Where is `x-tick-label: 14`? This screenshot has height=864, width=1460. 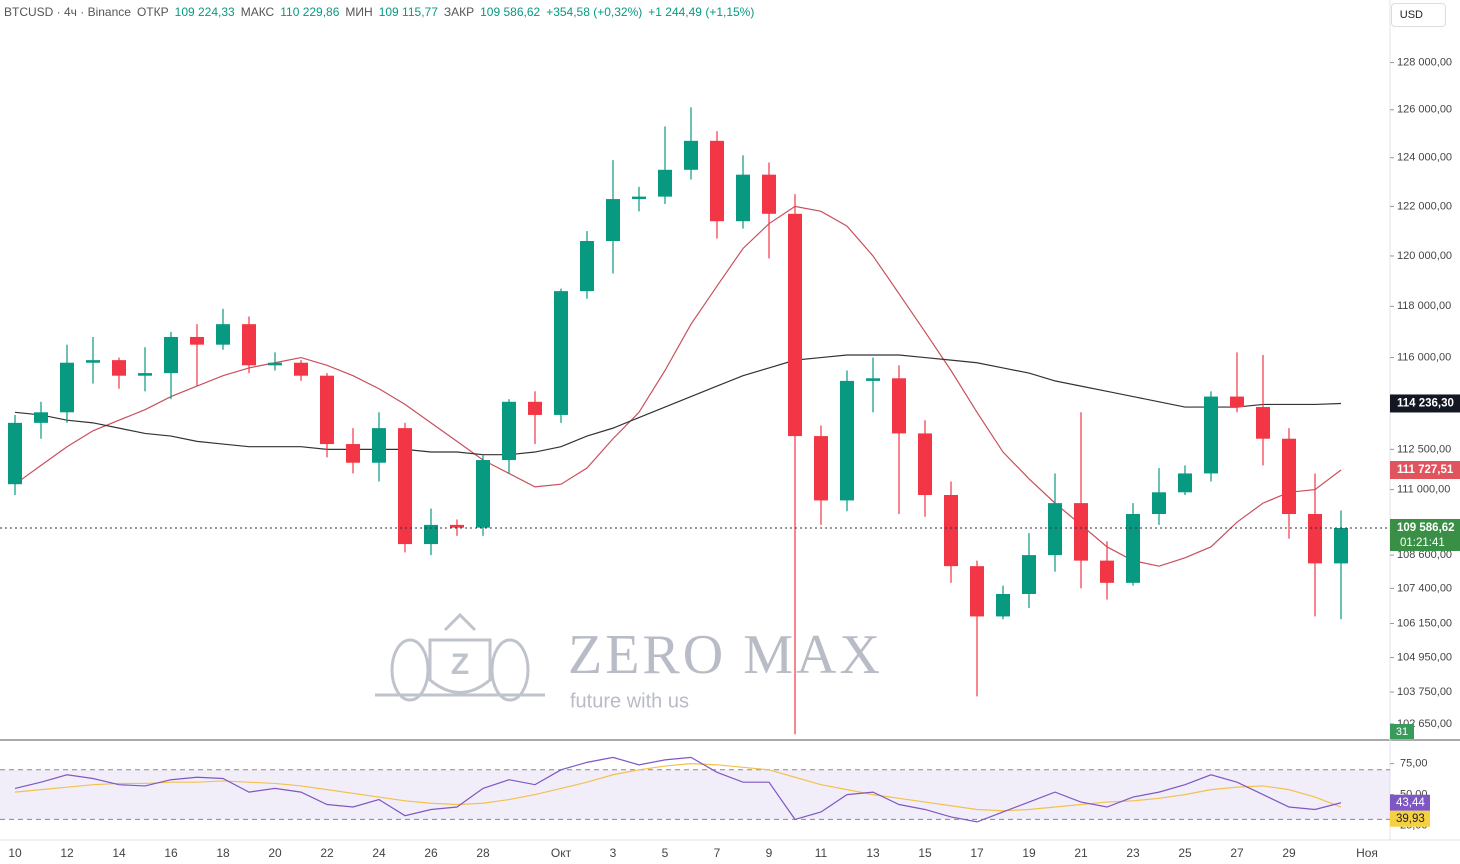
x-tick-label: 14 is located at coordinates (119, 853).